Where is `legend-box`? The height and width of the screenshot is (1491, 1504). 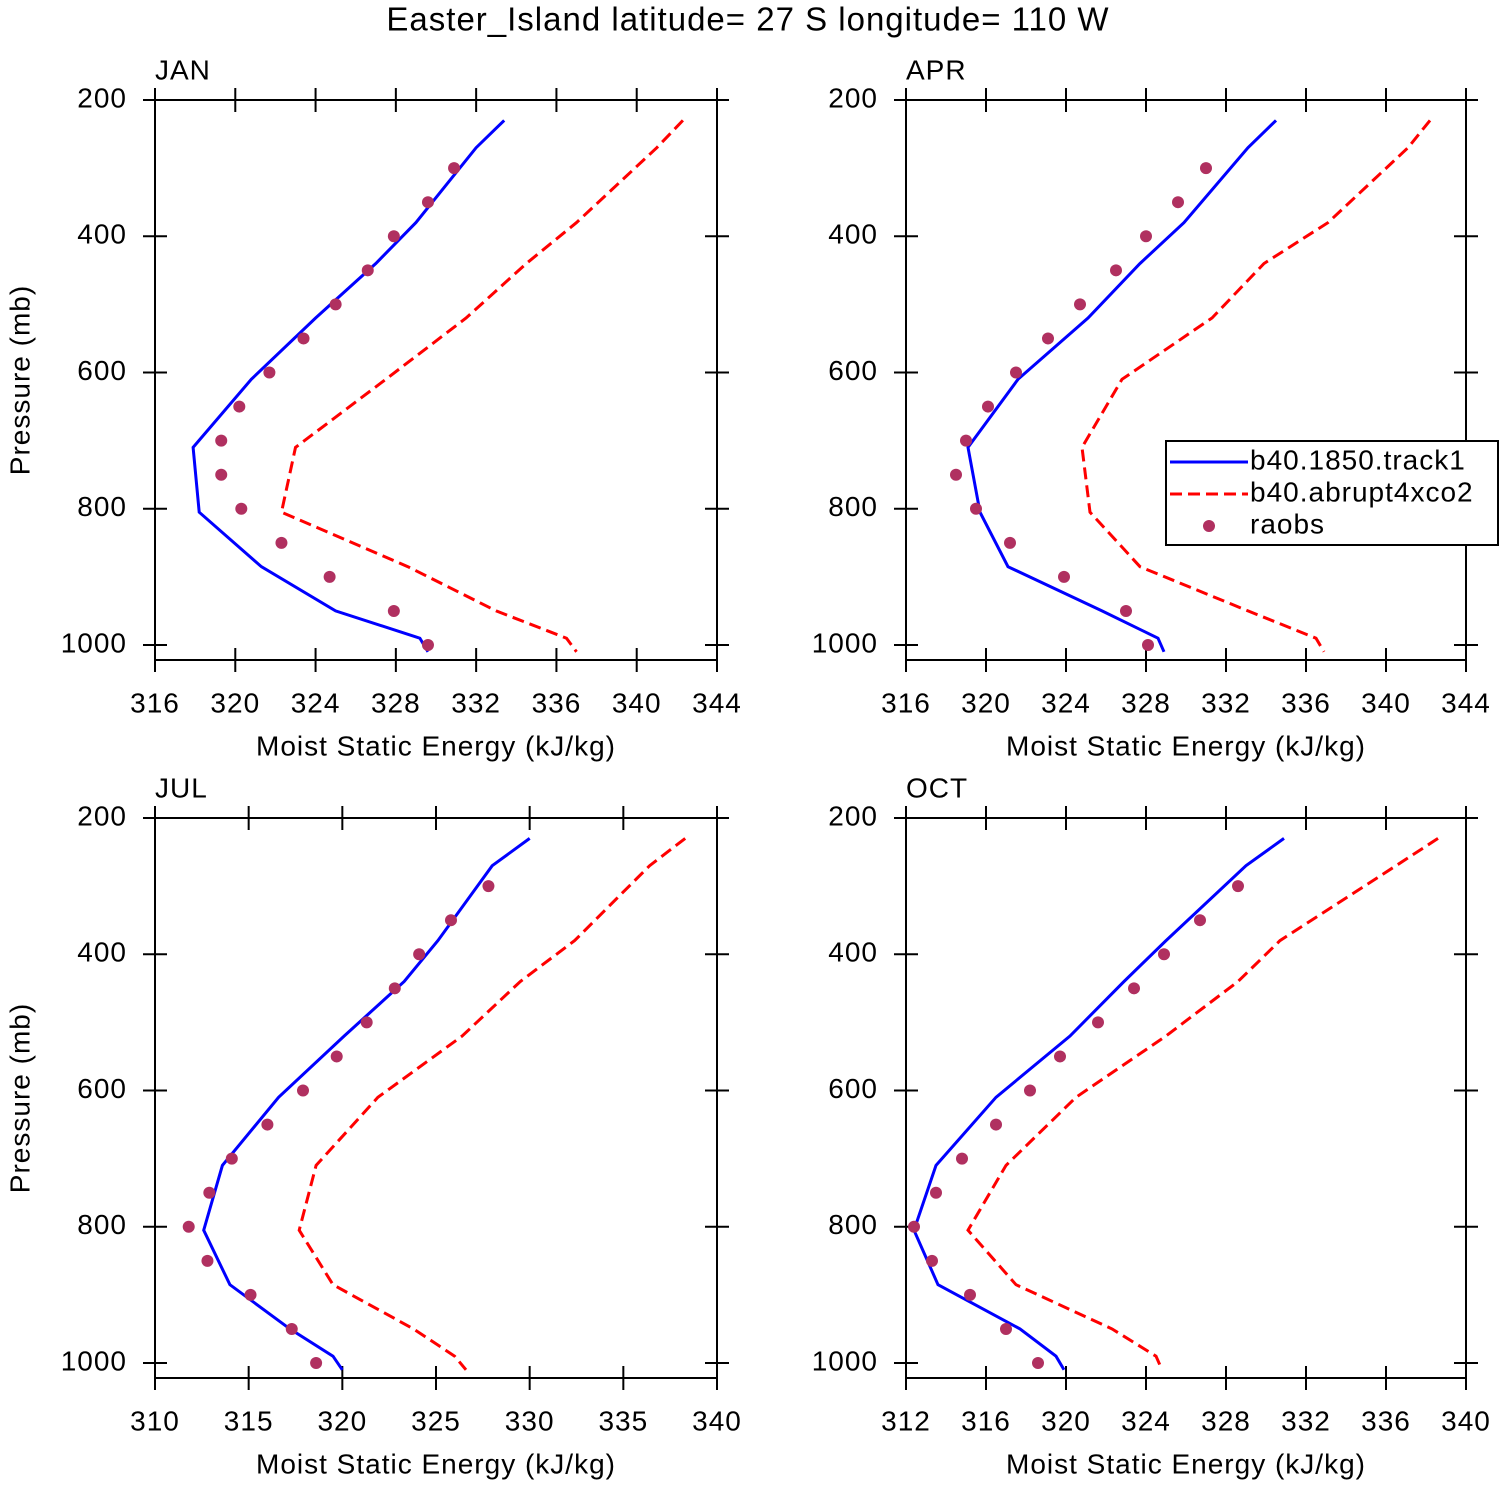 legend-box is located at coordinates (1332, 493).